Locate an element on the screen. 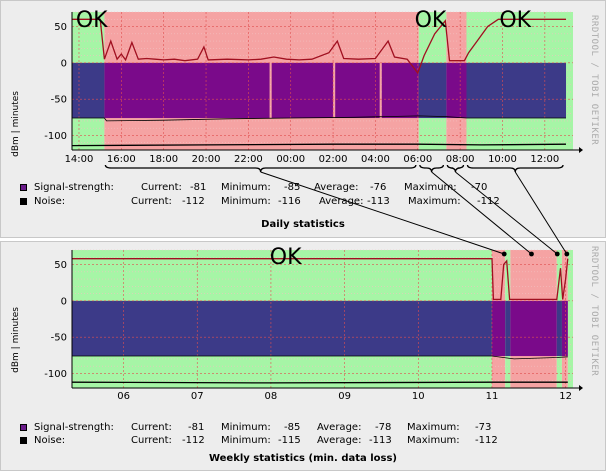  daily-x-tick-label-6: 02:00 is located at coordinates (333, 159).